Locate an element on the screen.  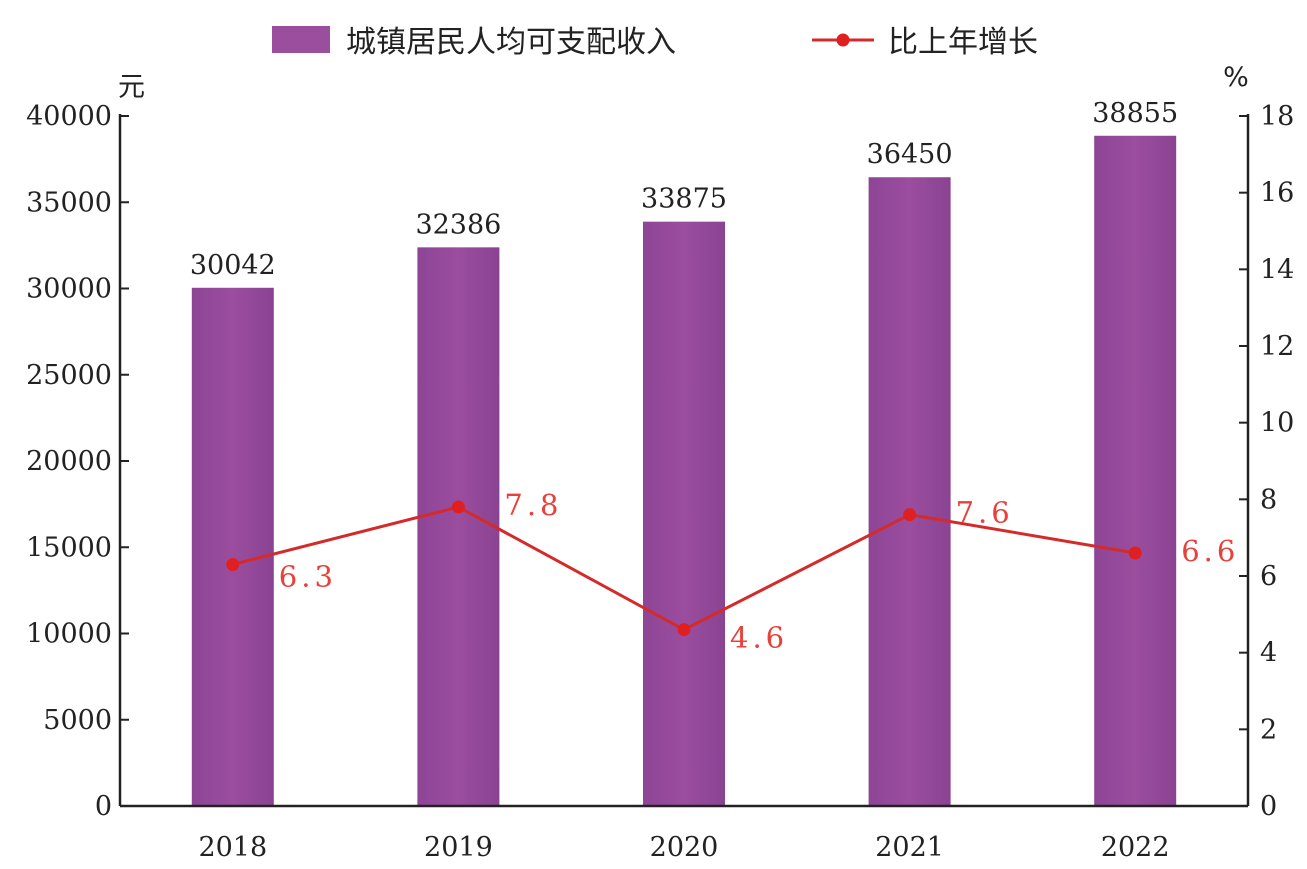
legend-line-marker is located at coordinates (843, 40).